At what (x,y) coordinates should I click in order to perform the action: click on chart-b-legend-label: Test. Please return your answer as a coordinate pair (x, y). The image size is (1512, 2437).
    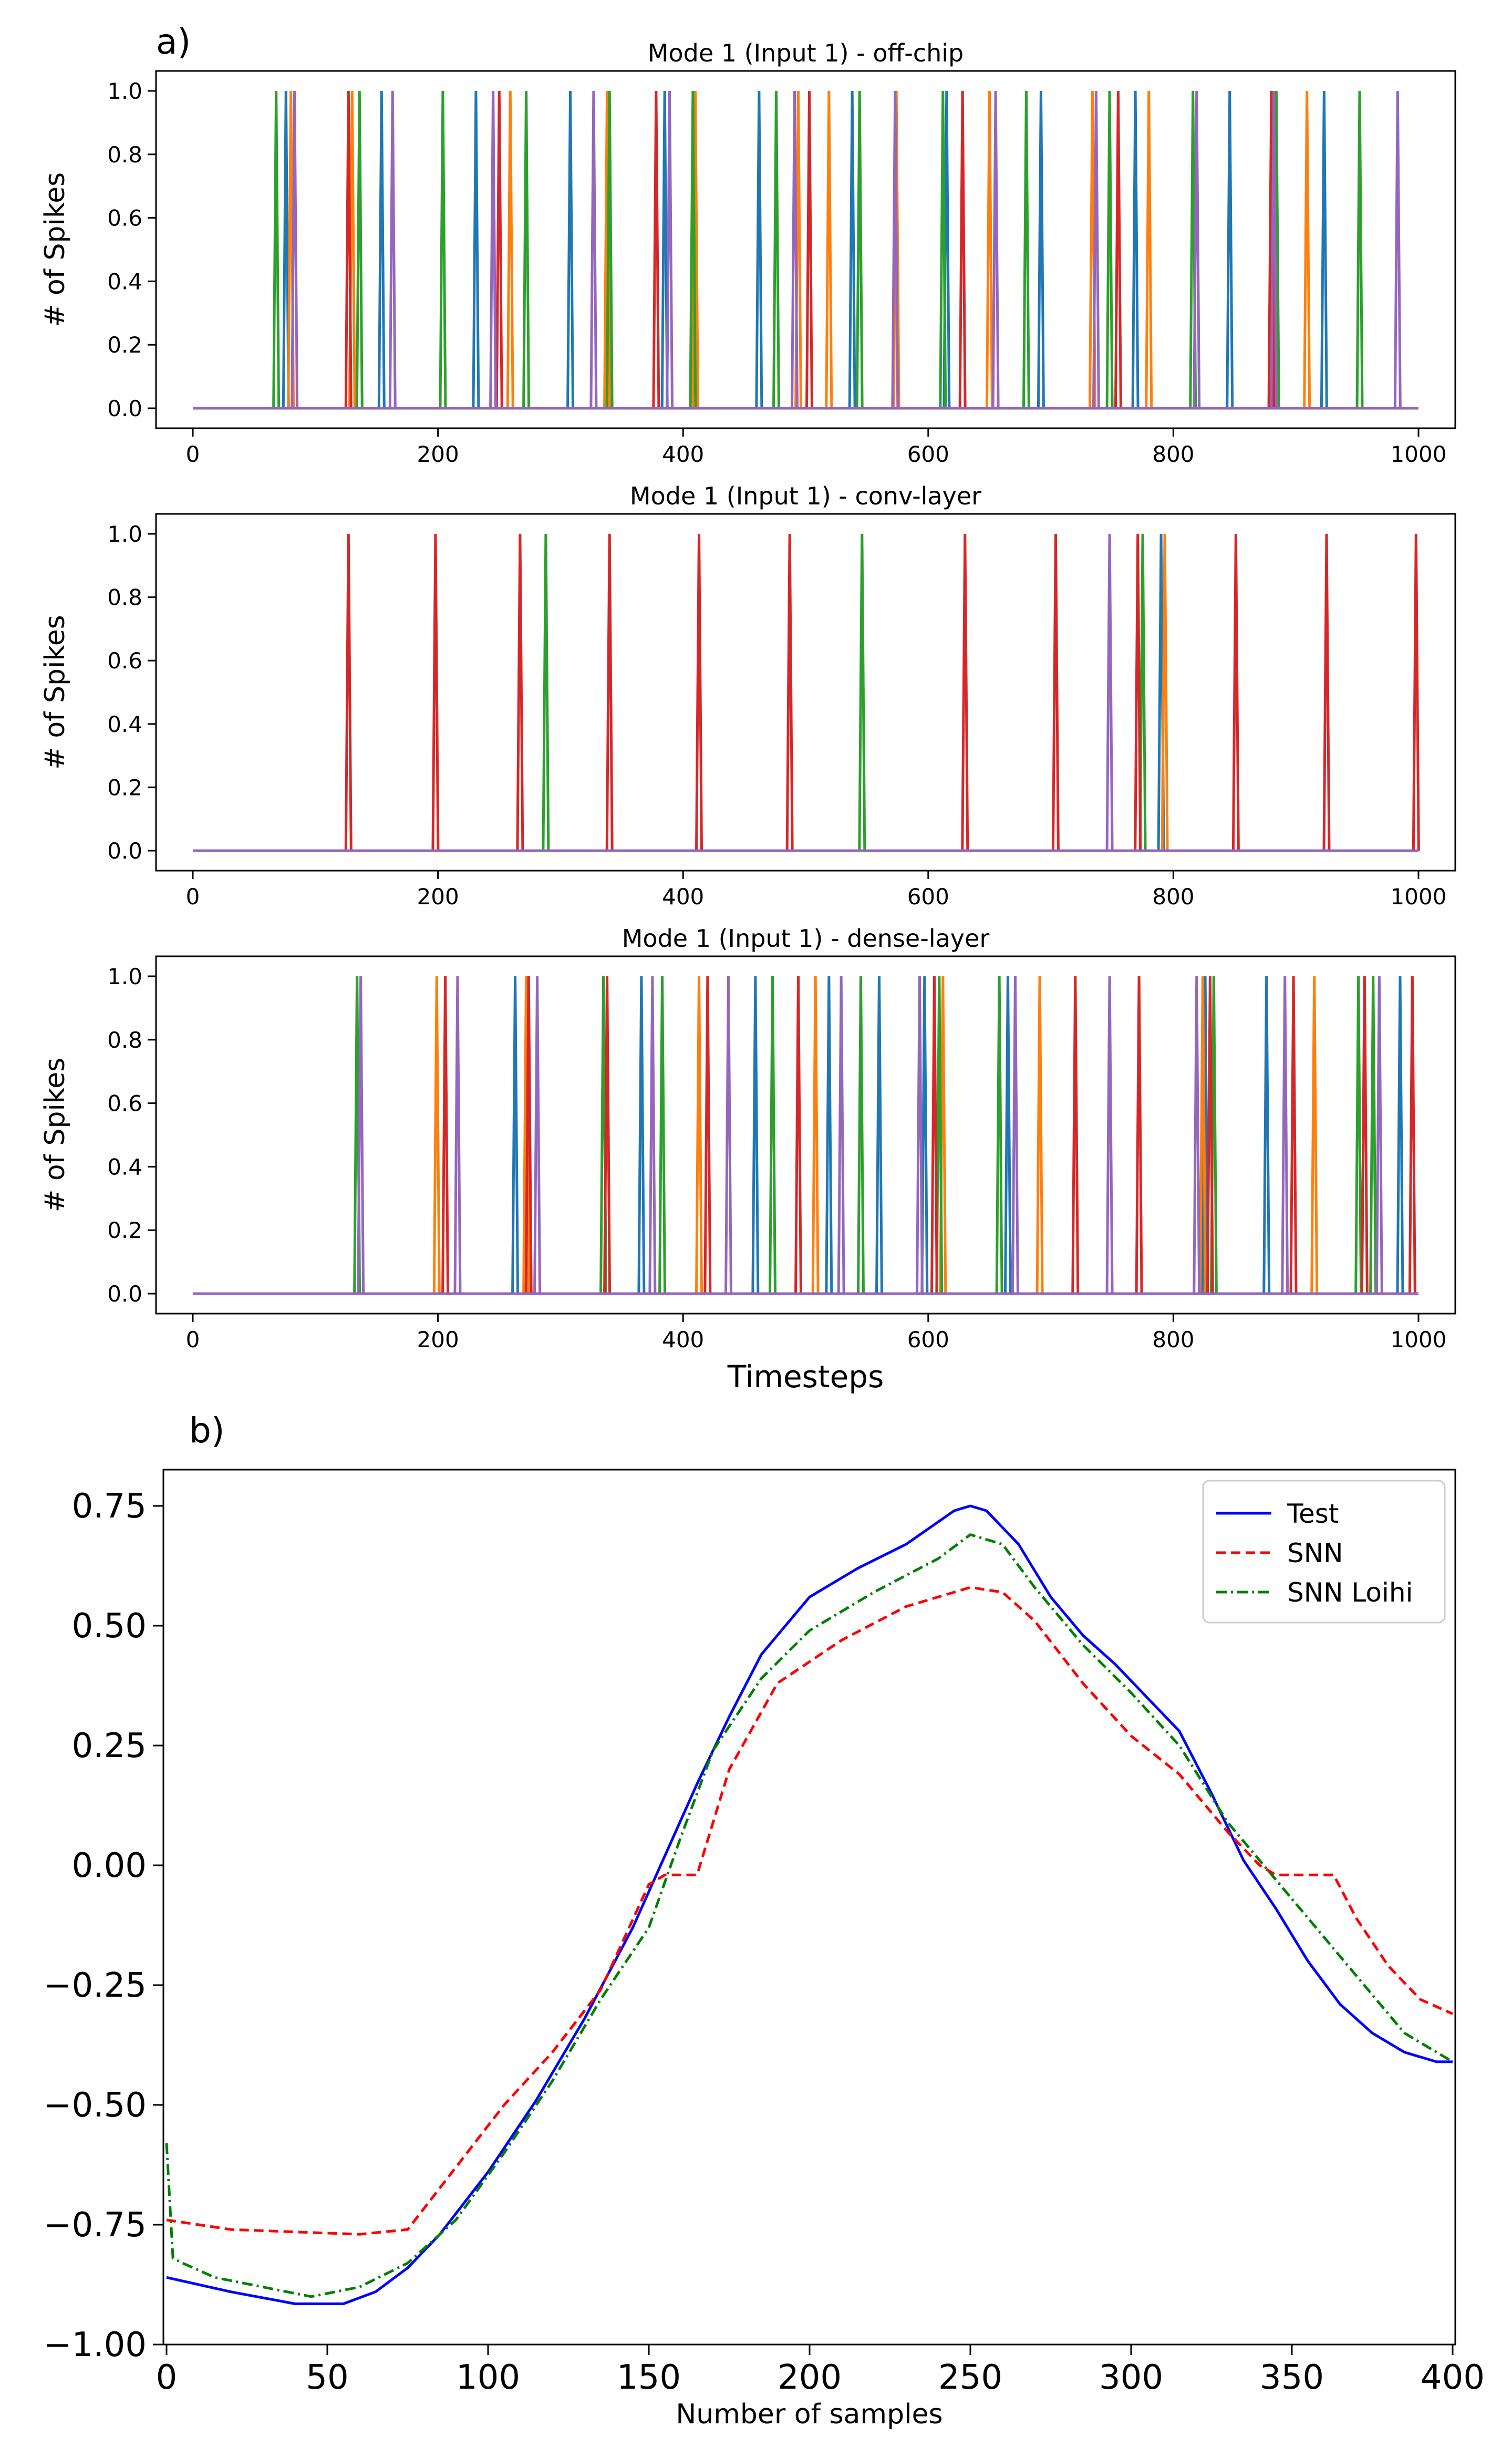
    Looking at the image, I should click on (1313, 1514).